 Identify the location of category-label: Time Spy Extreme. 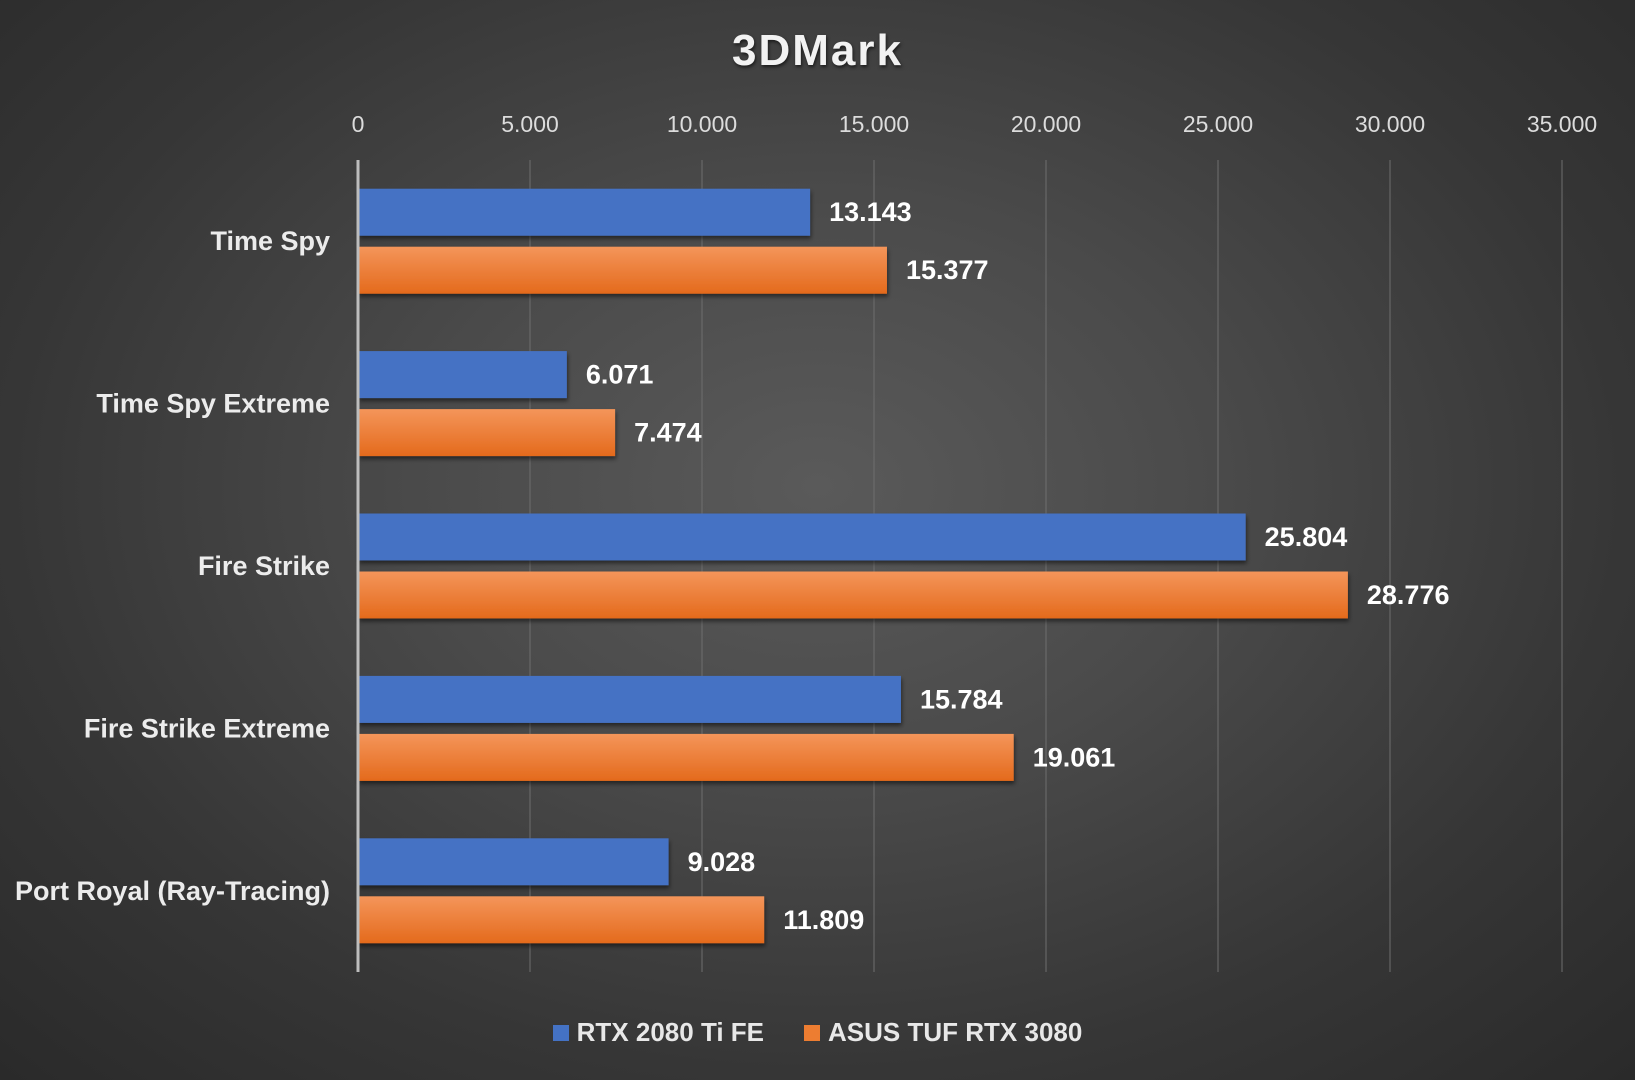
(213, 404).